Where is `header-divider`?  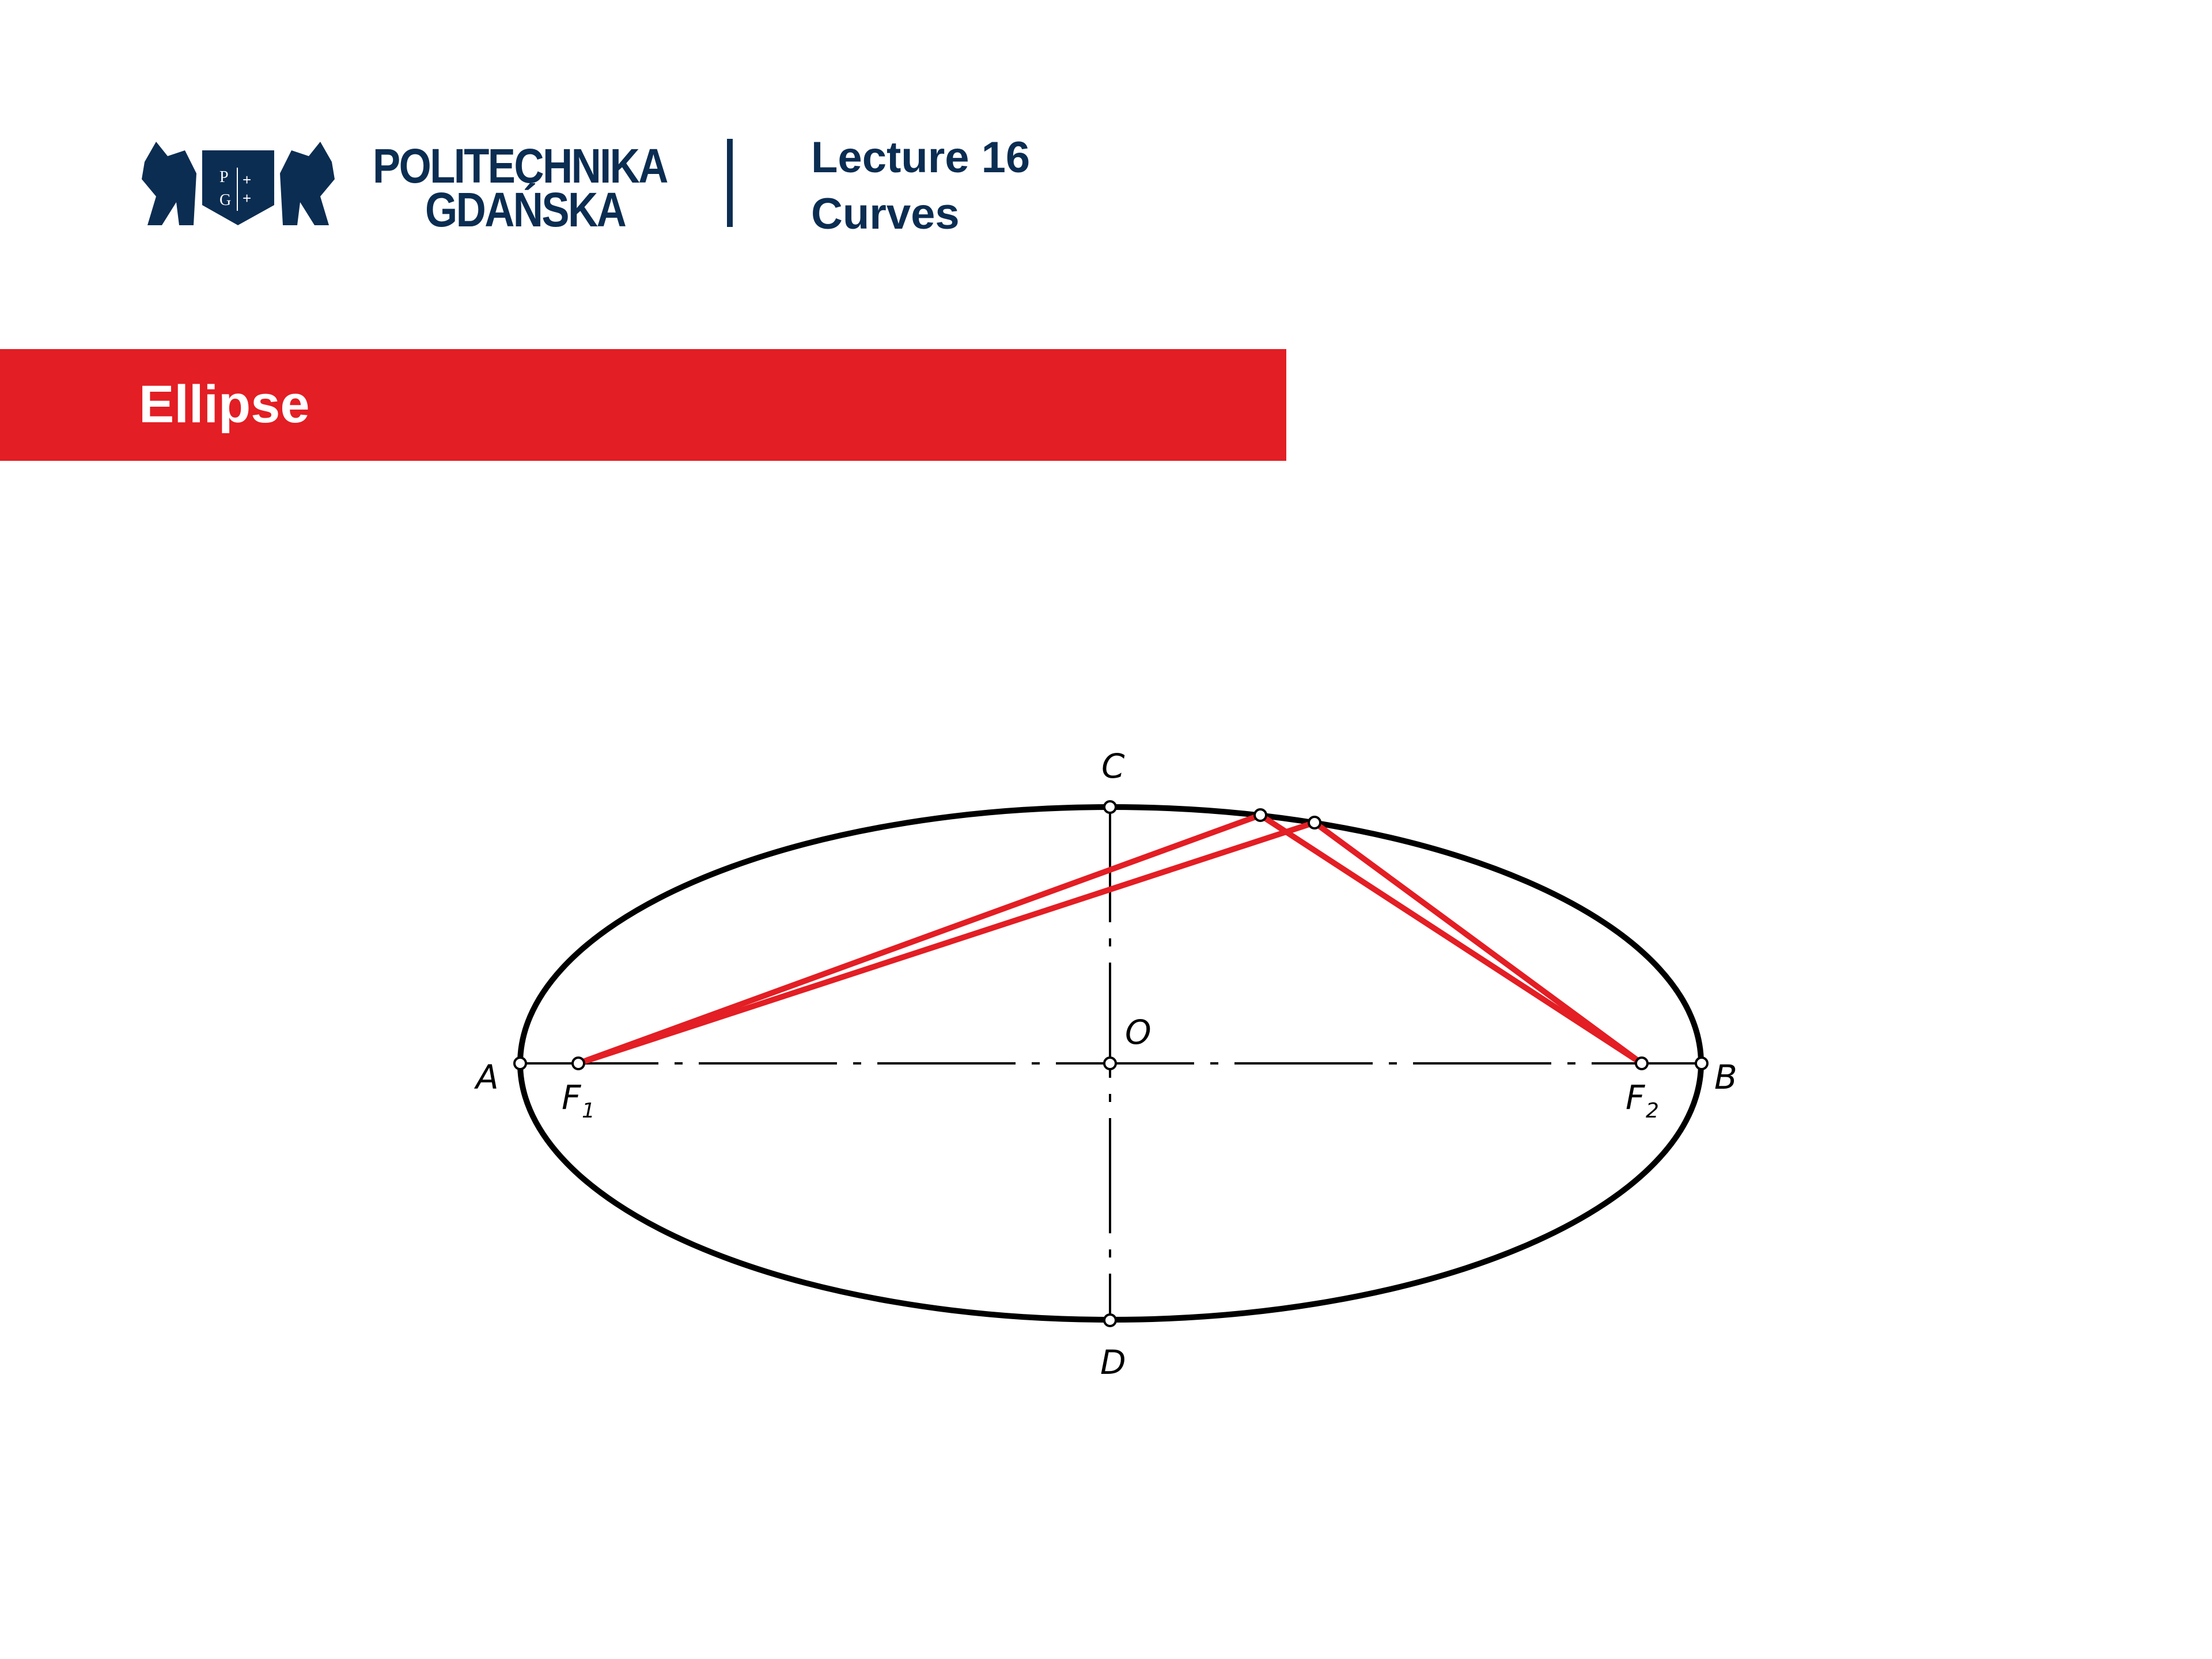
header-divider is located at coordinates (730, 183).